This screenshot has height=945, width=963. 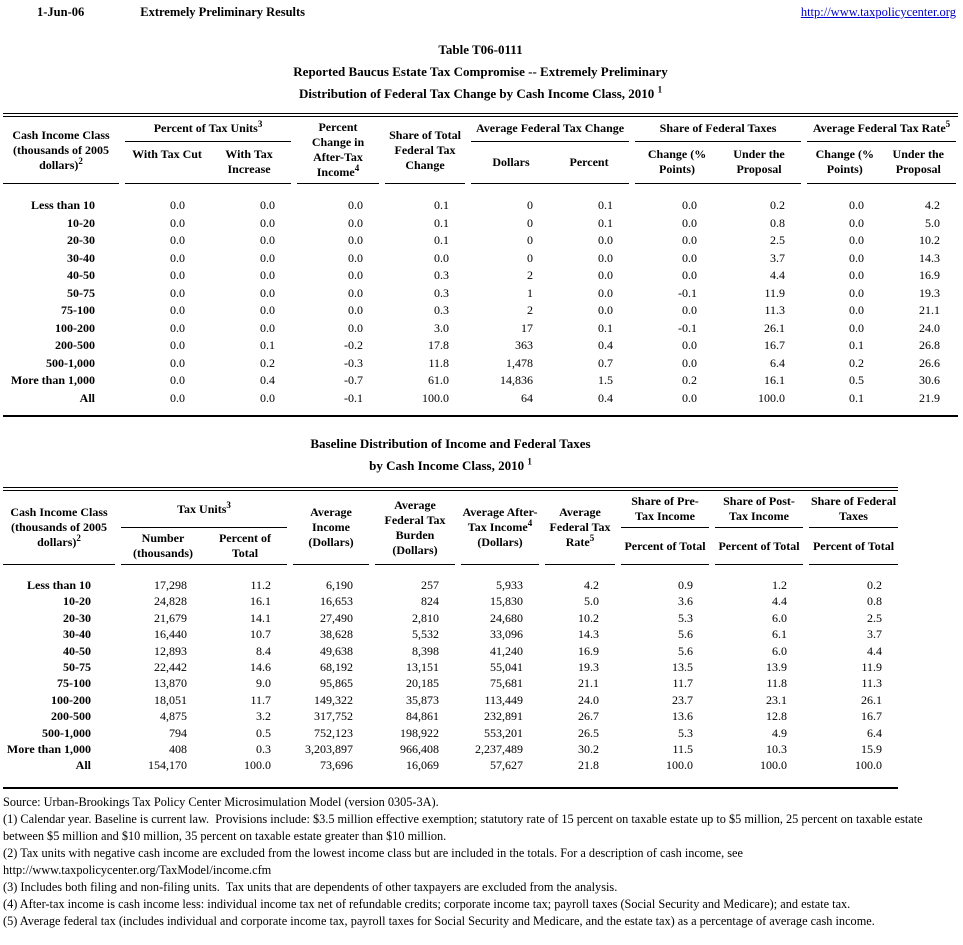 What do you see at coordinates (930, 362) in the screenshot?
I see `cell: 26.6` at bounding box center [930, 362].